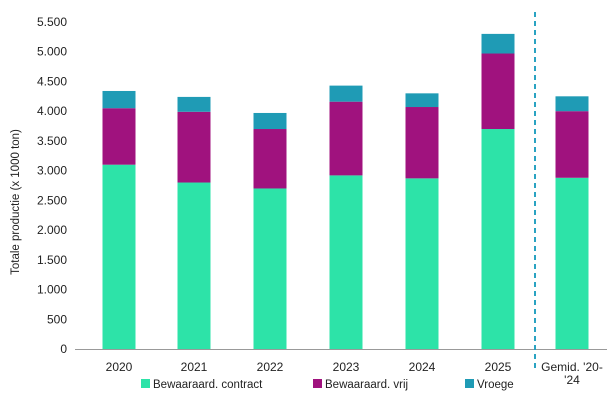 The height and width of the screenshot is (394, 609). I want to click on y-tick-label: 3.500, so click(52, 141).